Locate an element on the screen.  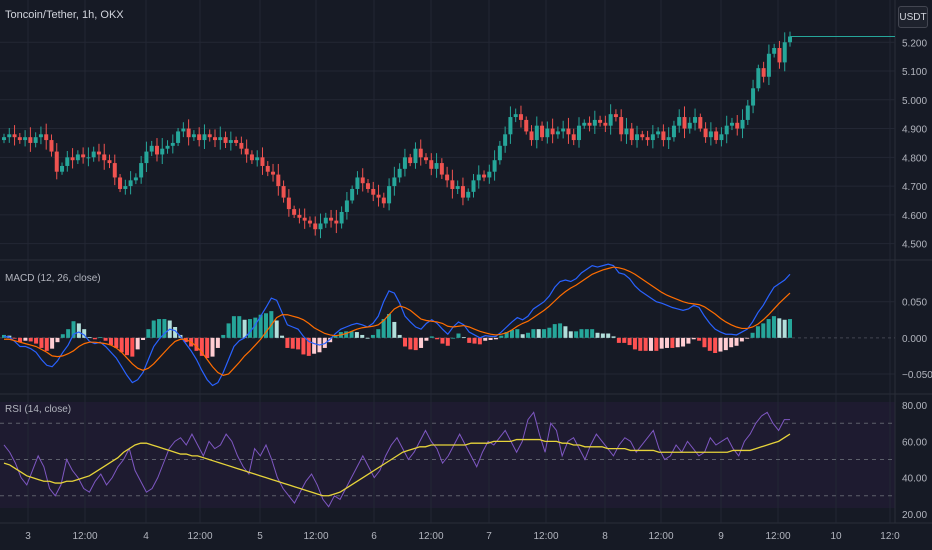
price-tick-label: 5.200 is located at coordinates (914, 43).